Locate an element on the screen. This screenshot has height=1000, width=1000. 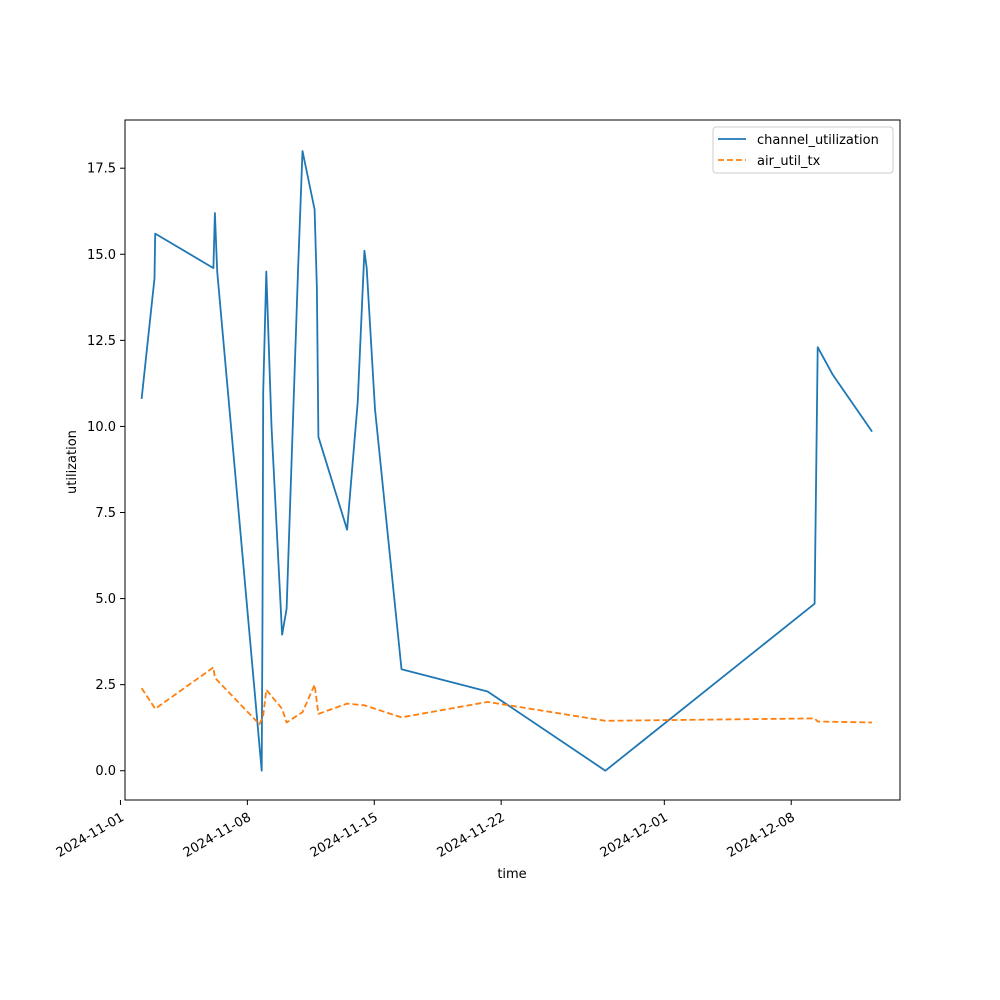
y-tick-label: 15.0 is located at coordinates (101, 255).